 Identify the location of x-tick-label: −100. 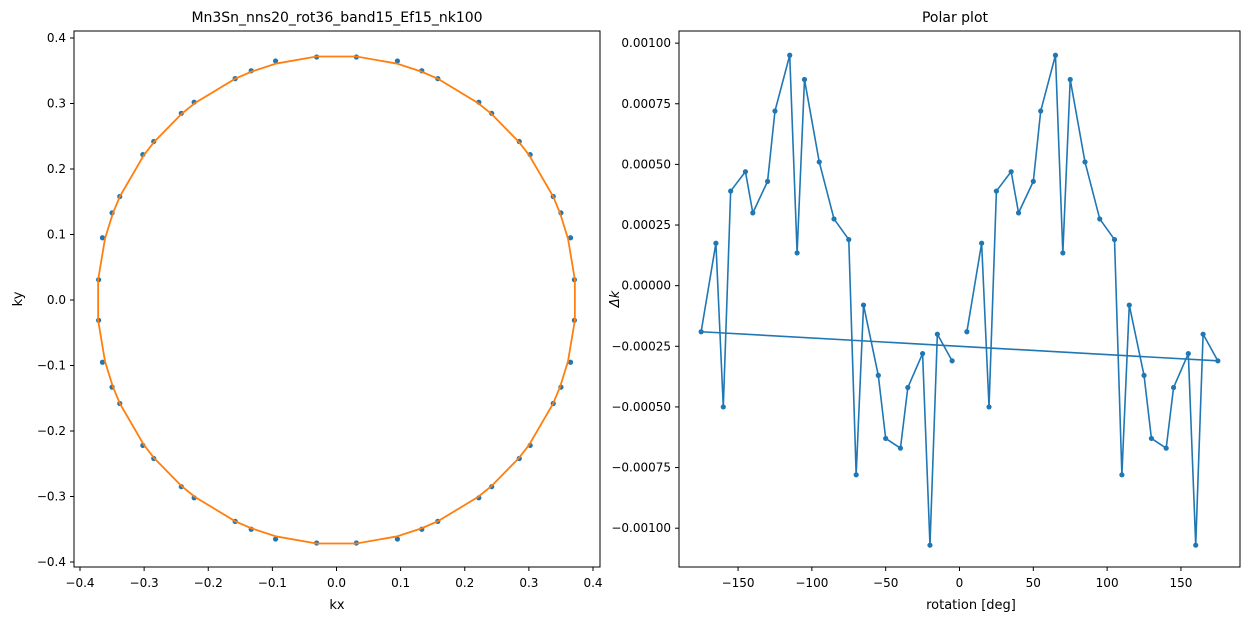
(811, 583).